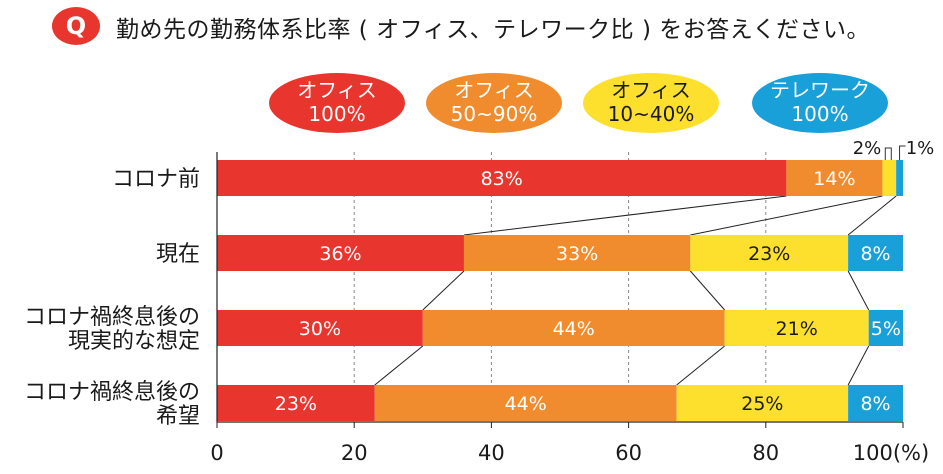  Describe the element at coordinates (891, 453) in the screenshot. I see `x-tick-label: 100(%)` at that location.